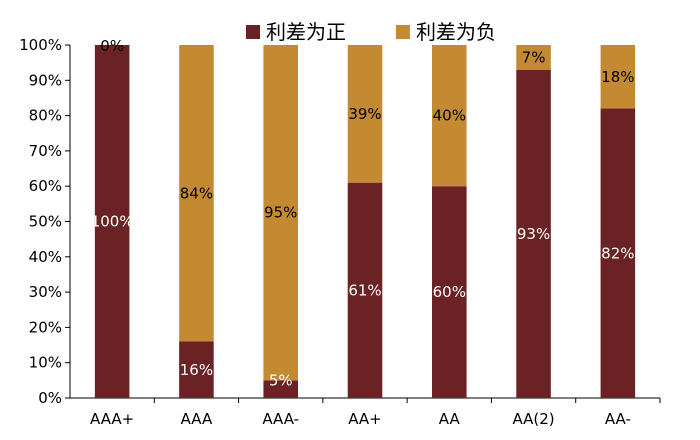 The image size is (700, 440). I want to click on y-tick-label: 40%, so click(45, 257).